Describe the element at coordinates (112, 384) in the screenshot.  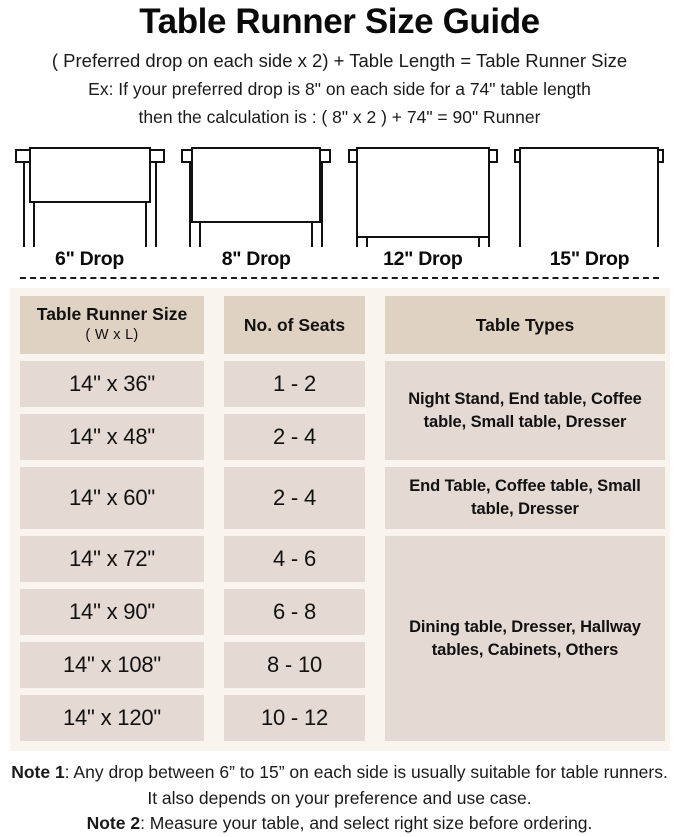
I see `cell-runner-size: 14" x 36"` at that location.